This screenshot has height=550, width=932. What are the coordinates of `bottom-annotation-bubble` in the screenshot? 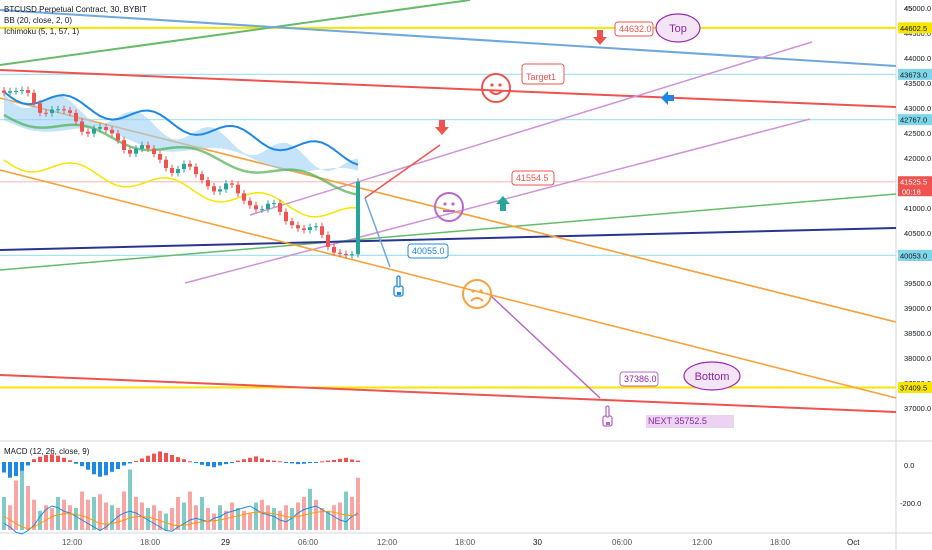 It's located at (712, 376).